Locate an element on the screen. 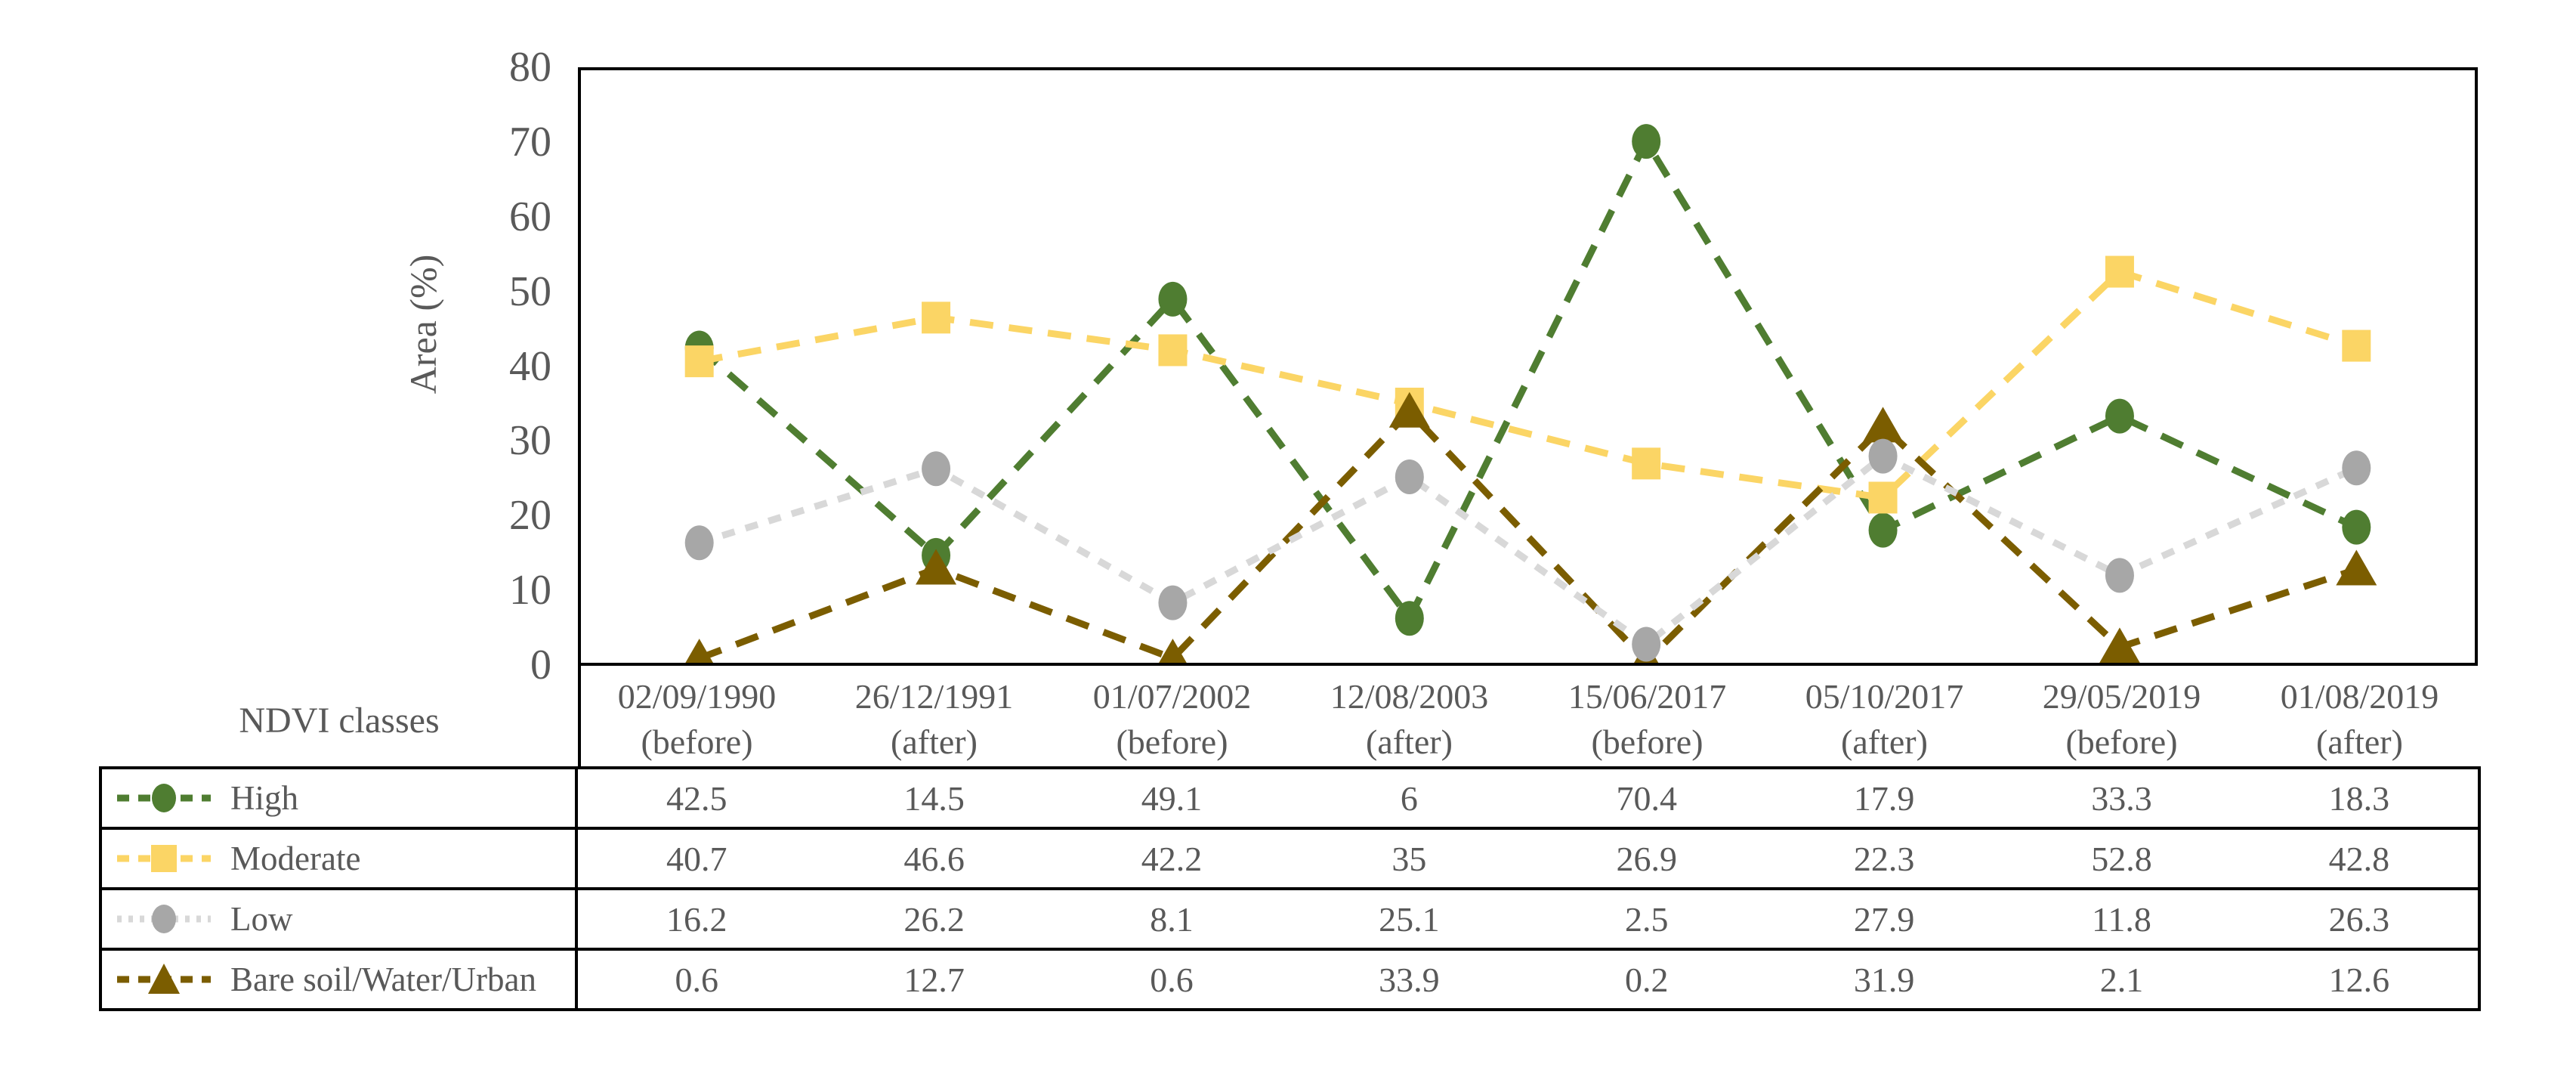 The height and width of the screenshot is (1089, 2576). x-category-label: 01/08/2019 (after) is located at coordinates (2360, 720).